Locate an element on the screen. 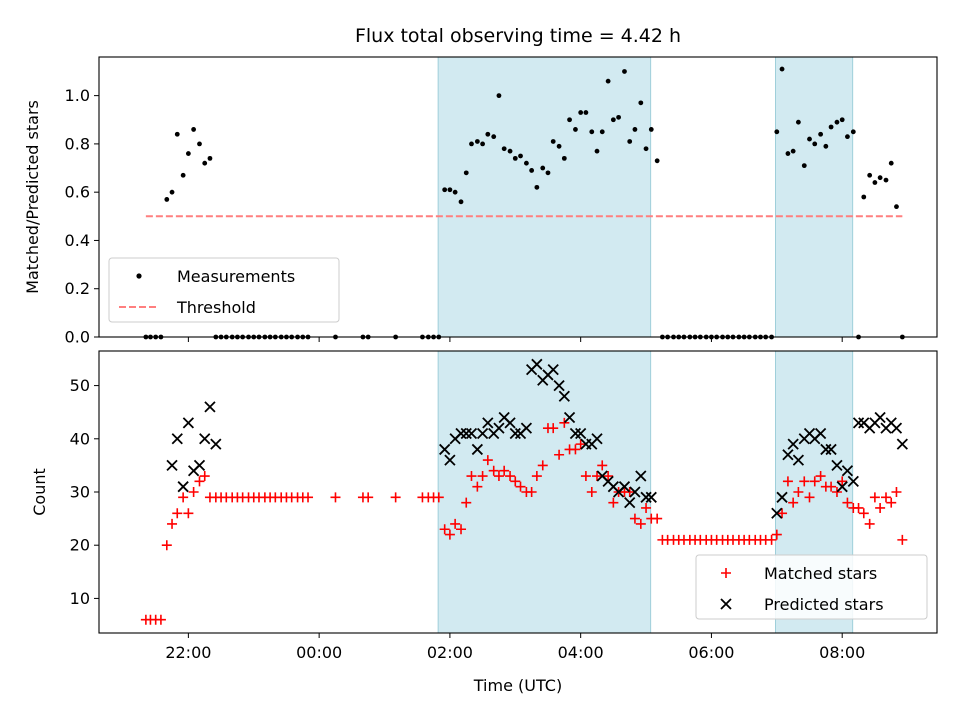 This screenshot has width=960, height=720. x-tick-label: 02:00 is located at coordinates (450, 652).